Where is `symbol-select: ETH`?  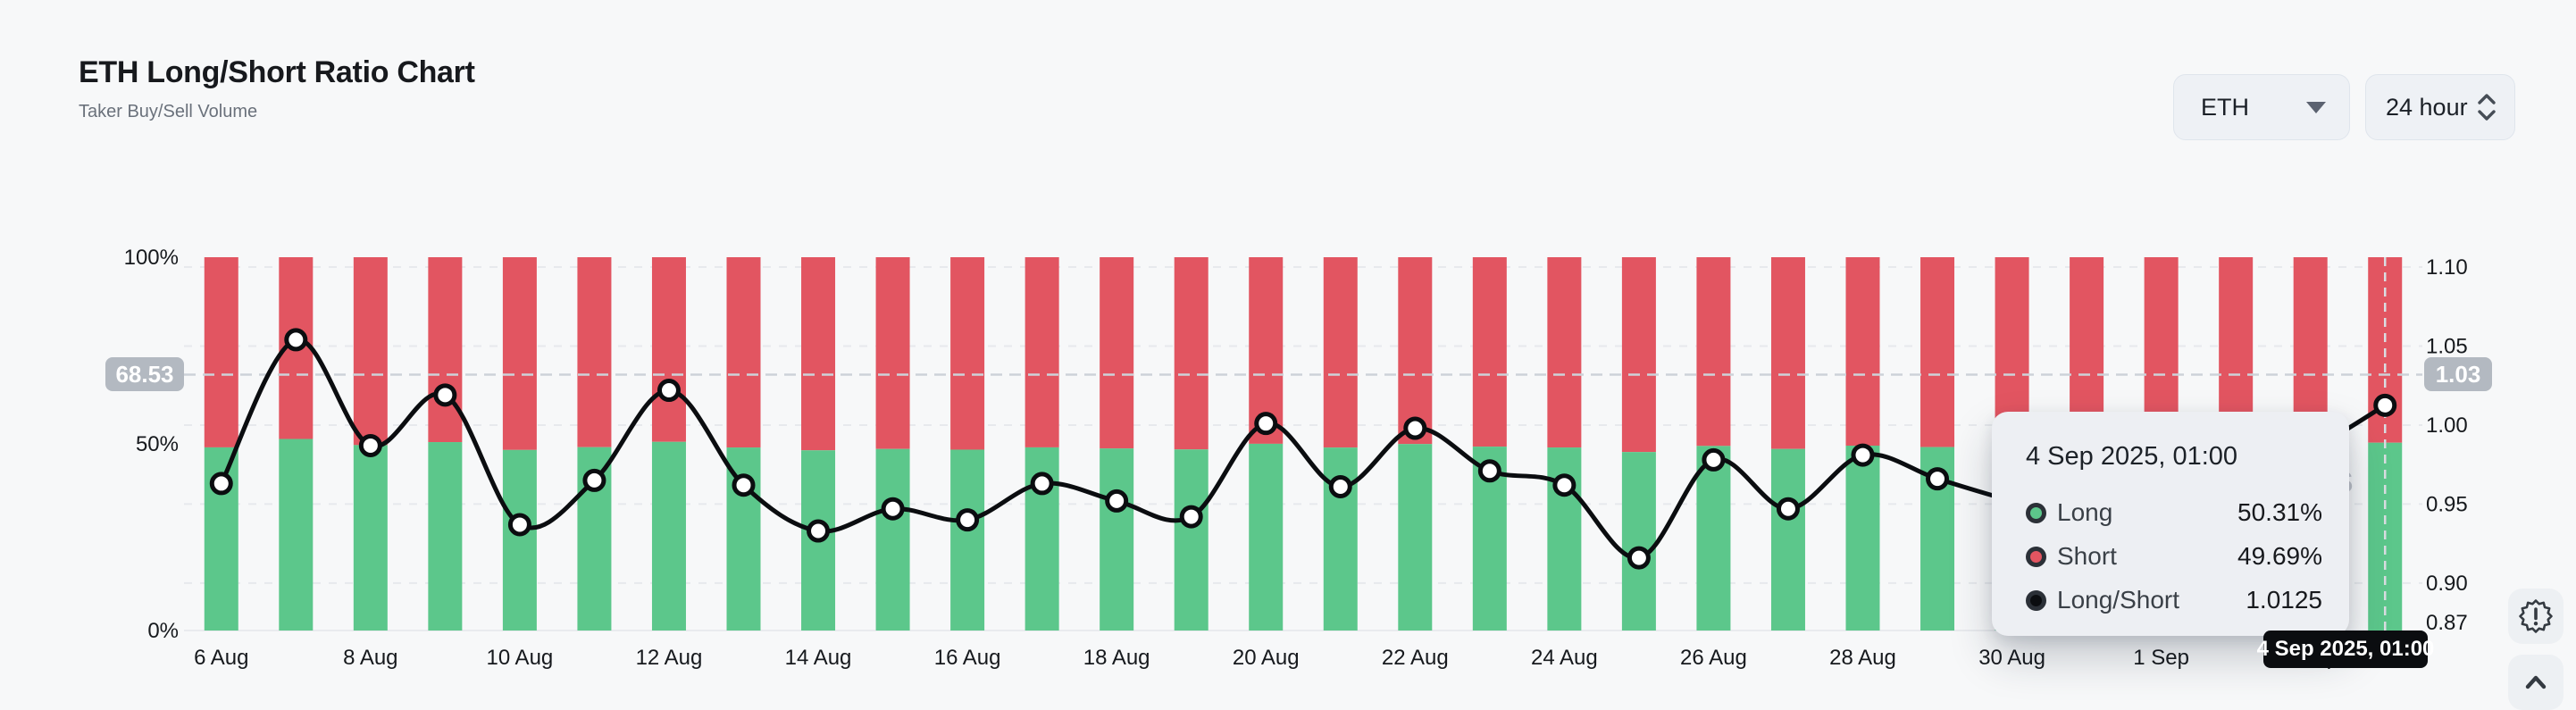
symbol-select: ETH is located at coordinates (2262, 107).